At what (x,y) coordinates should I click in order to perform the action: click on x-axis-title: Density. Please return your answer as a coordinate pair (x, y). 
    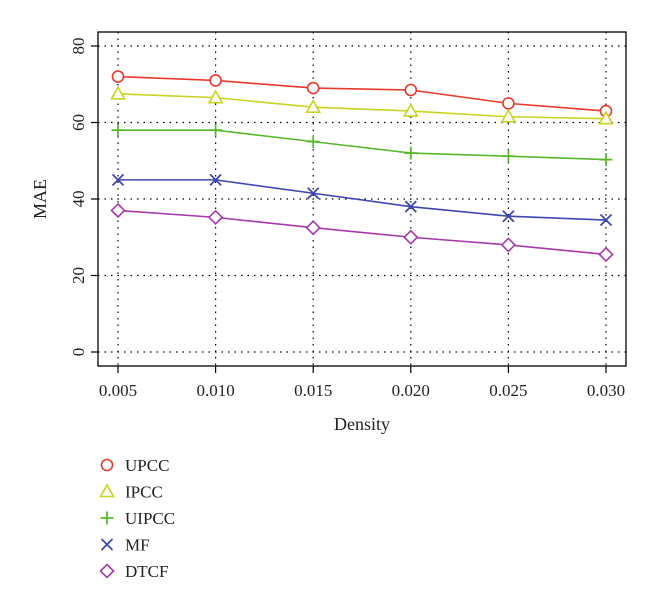
    Looking at the image, I should click on (362, 424).